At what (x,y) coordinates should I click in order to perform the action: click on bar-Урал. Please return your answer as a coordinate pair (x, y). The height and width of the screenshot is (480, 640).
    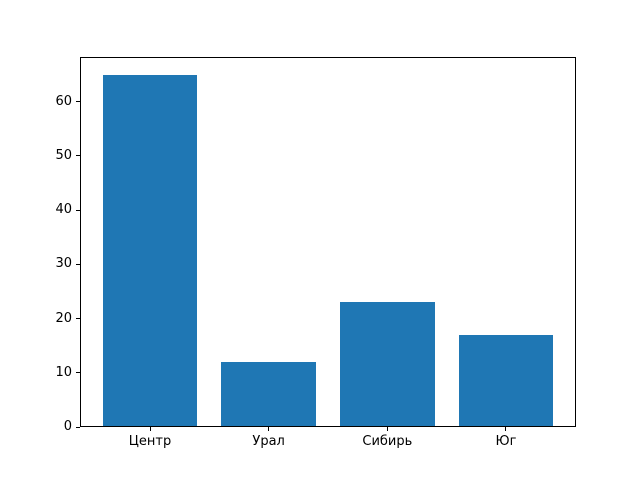
    Looking at the image, I should click on (269, 394).